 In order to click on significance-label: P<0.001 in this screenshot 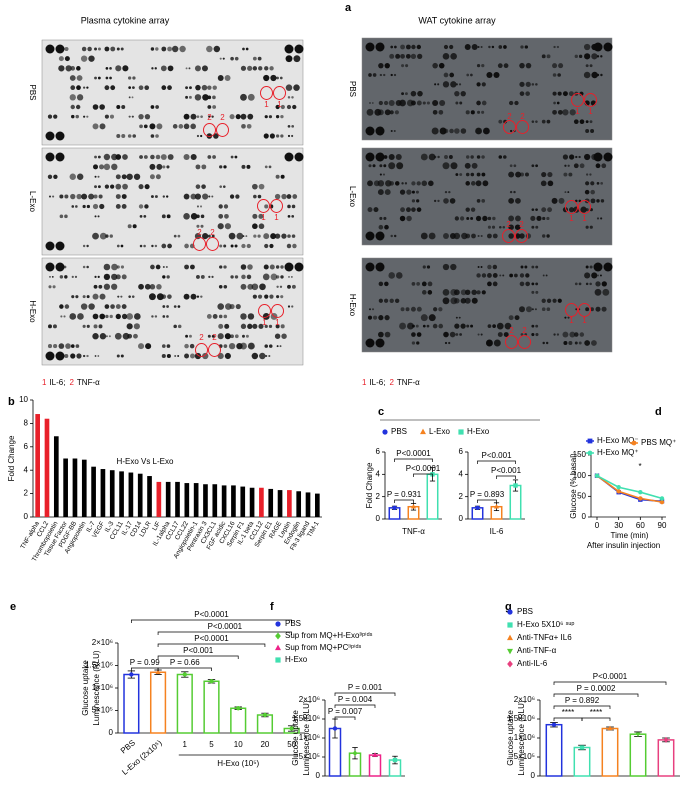, I will do `click(496, 455)`.